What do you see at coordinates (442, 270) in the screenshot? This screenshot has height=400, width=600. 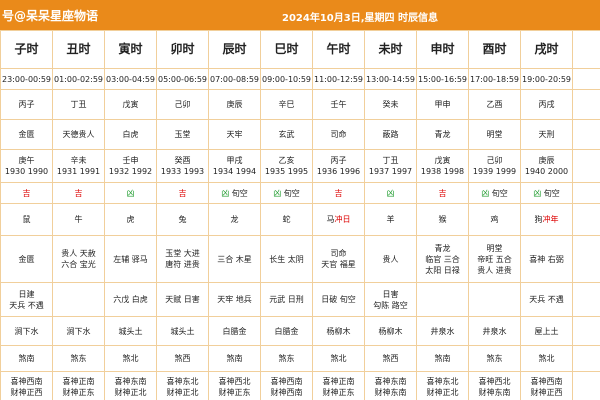 I see `good-gods: 太阳 日禄` at bounding box center [442, 270].